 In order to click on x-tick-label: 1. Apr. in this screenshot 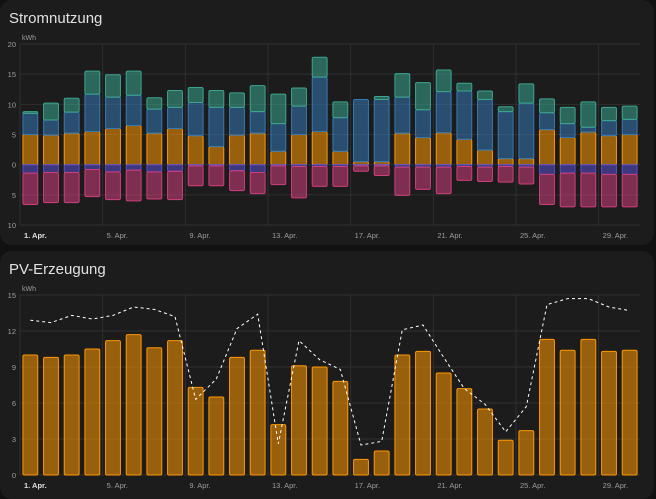, I will do `click(35, 235)`.